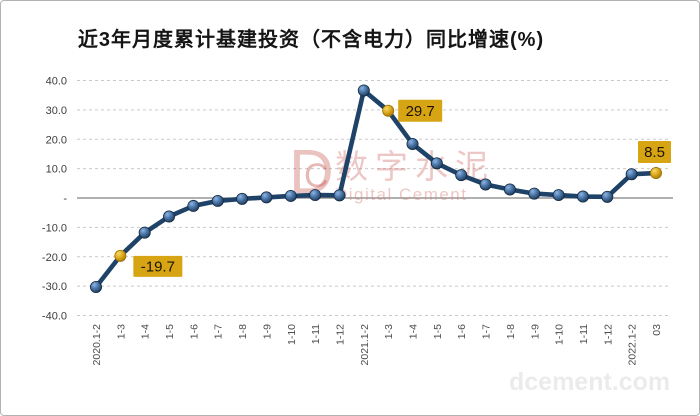 Image resolution: width=700 pixels, height=416 pixels. I want to click on y-axis-tick-label: 20.0, so click(56, 140).